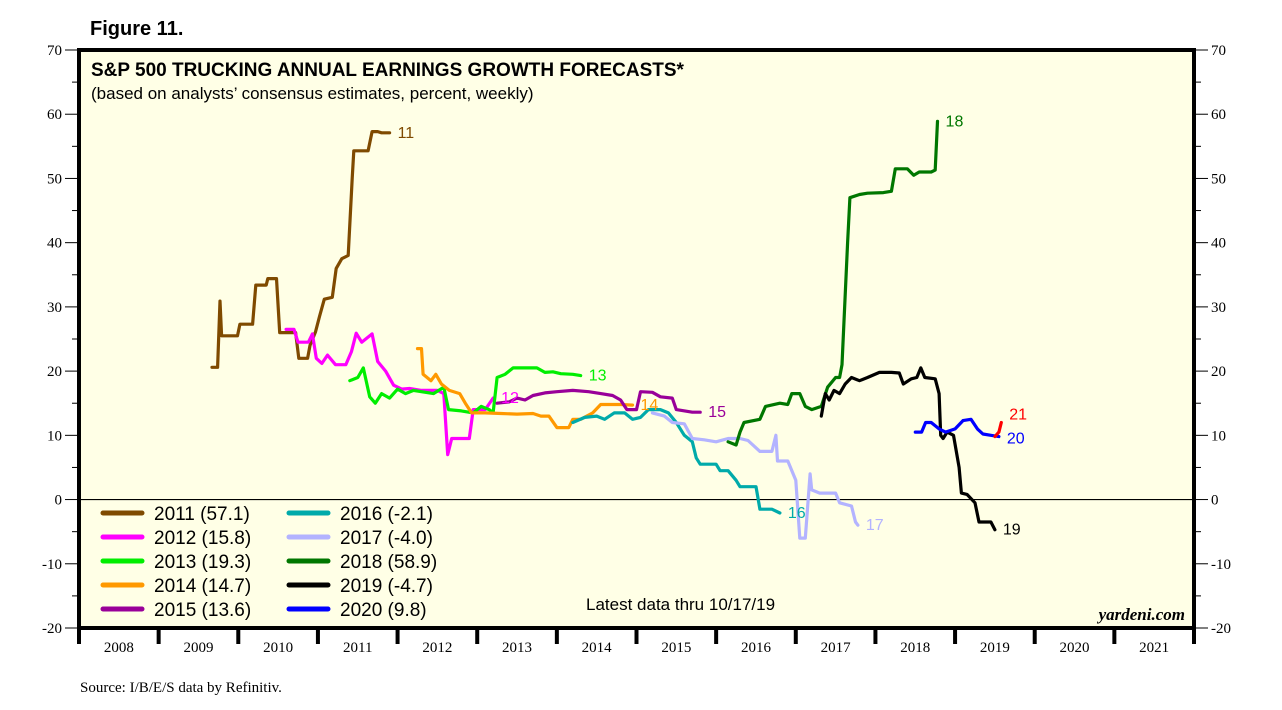  What do you see at coordinates (598, 401) in the screenshot?
I see `series-line-2015` at bounding box center [598, 401].